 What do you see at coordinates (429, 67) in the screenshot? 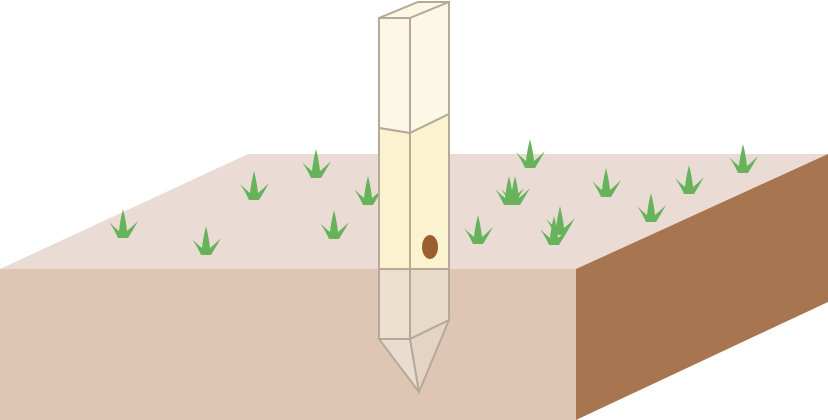
I see `stake-upper-side` at bounding box center [429, 67].